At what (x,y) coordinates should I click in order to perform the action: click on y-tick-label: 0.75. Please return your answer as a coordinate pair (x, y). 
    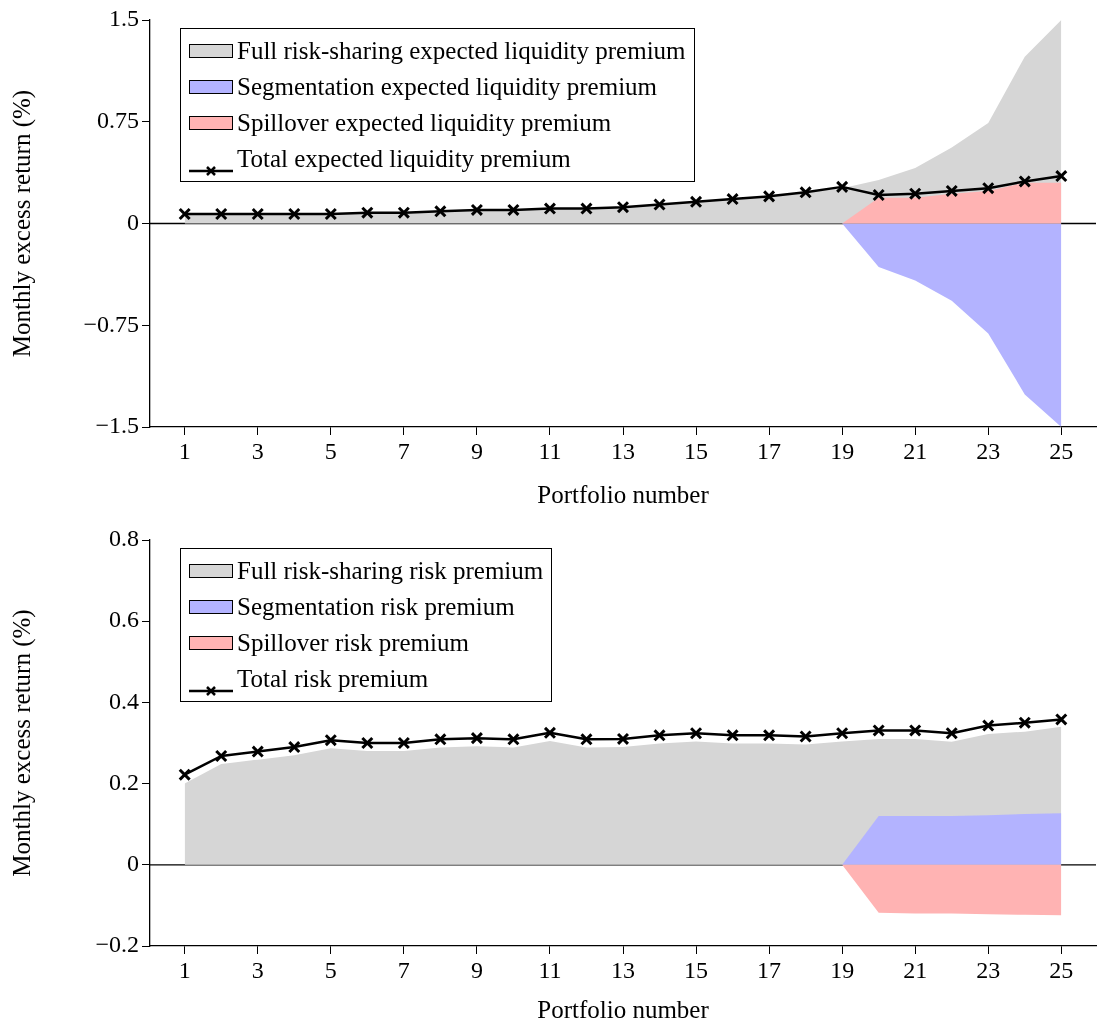
    Looking at the image, I should click on (118, 120).